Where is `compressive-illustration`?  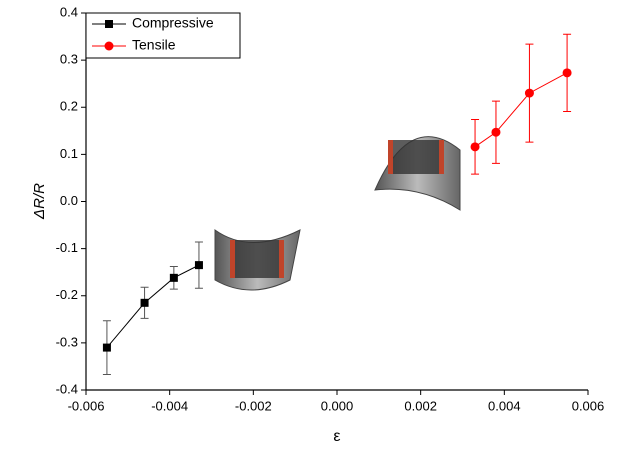
compressive-illustration is located at coordinates (257, 260).